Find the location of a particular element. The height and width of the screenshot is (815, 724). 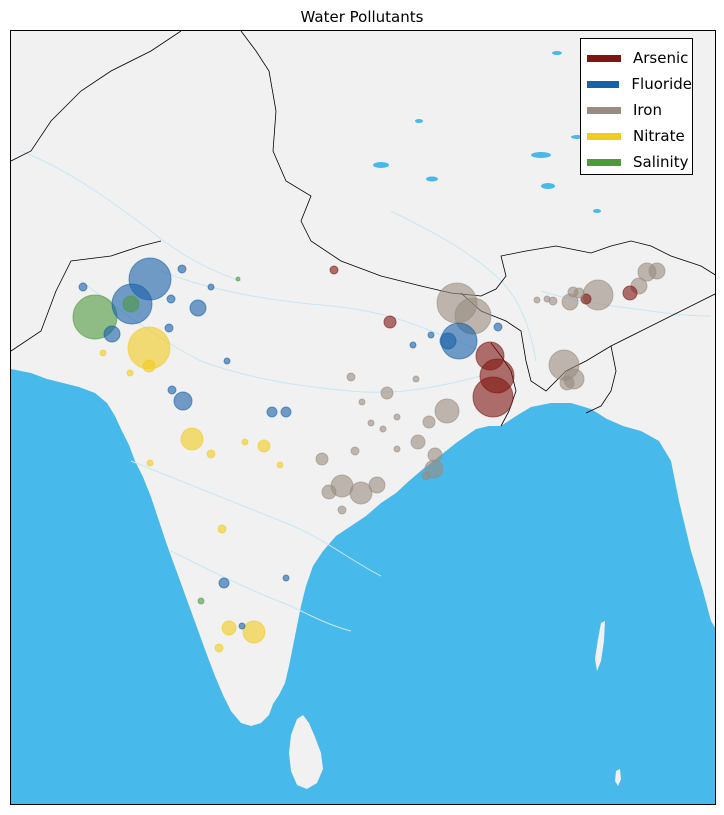

legend-item-fluoride: Fluoride is located at coordinates (639, 84).